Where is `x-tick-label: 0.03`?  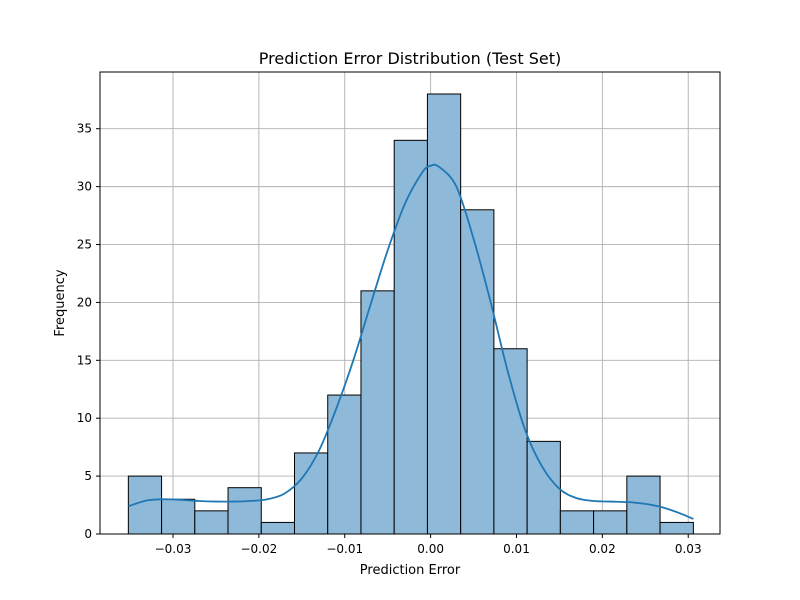
x-tick-label: 0.03 is located at coordinates (688, 549).